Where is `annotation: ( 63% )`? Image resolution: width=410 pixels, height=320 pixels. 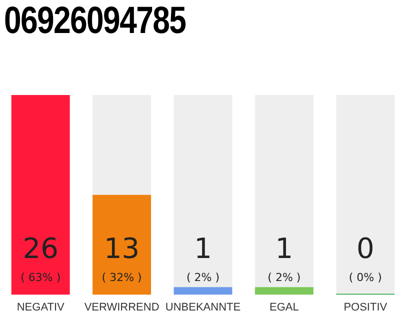 annotation: ( 63% ) is located at coordinates (40, 277).